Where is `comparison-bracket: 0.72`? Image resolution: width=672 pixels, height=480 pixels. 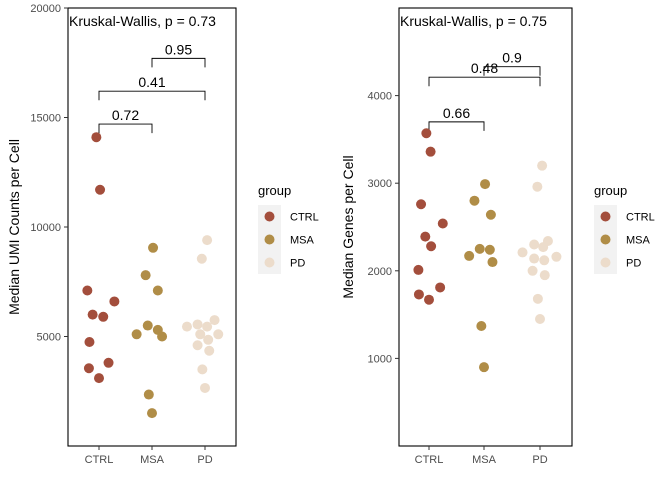
comparison-bracket: 0.72 is located at coordinates (125, 120).